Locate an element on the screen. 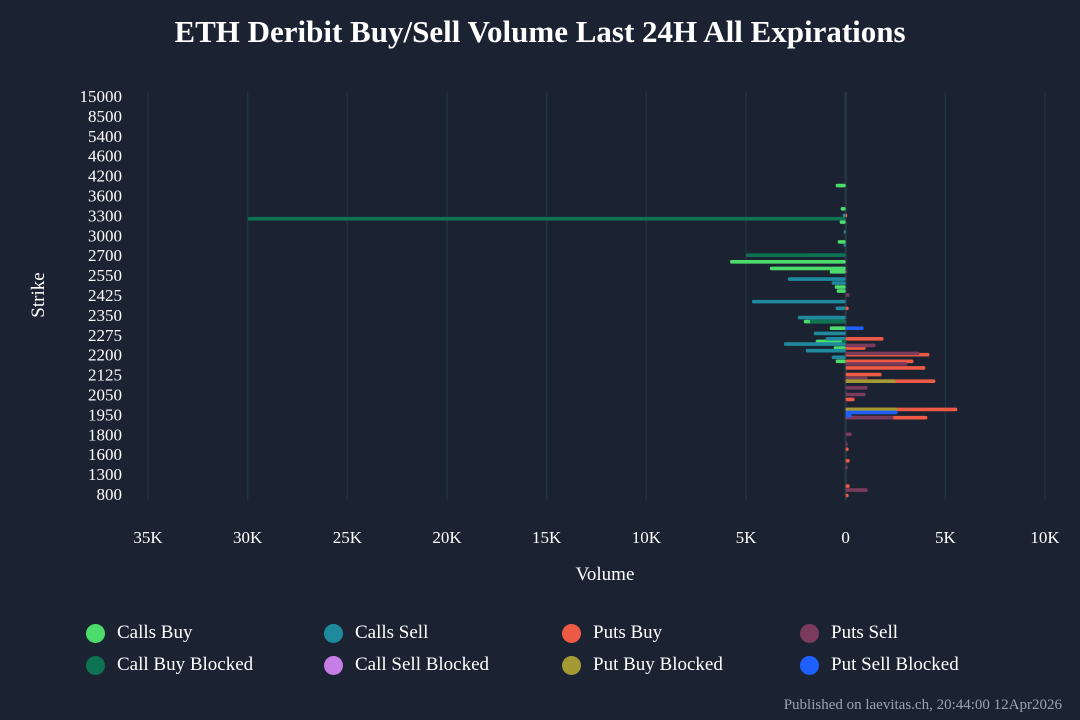 This screenshot has width=1080, height=720. x-axis-label: Volume is located at coordinates (605, 574).